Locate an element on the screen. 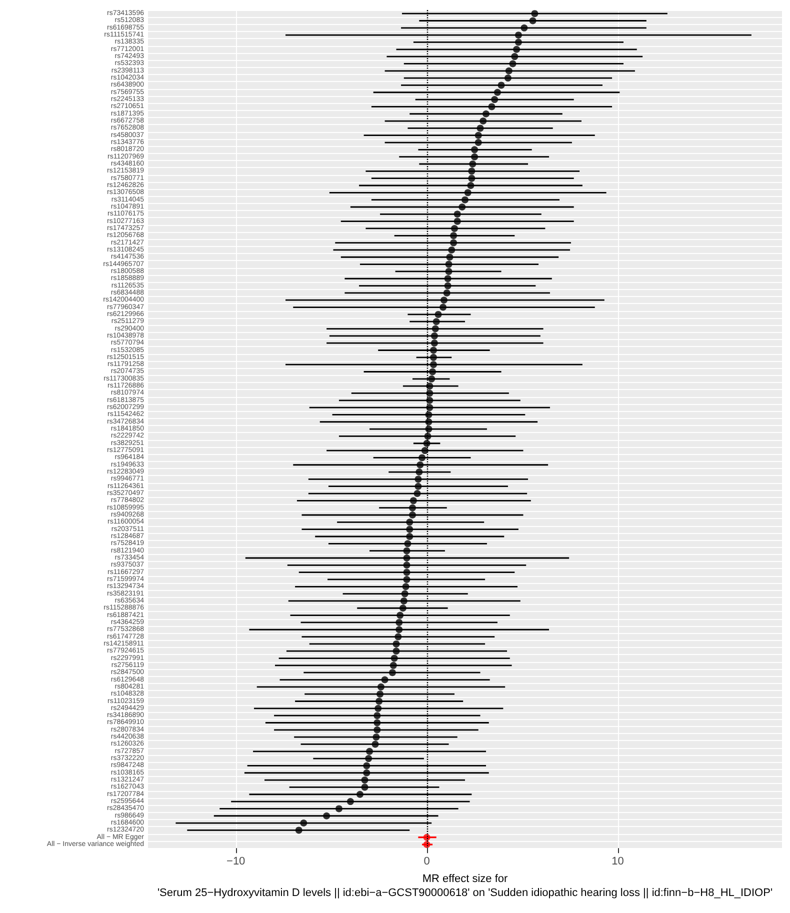 This screenshot has width=790, height=913. x-tick-label: 10 is located at coordinates (618, 862).